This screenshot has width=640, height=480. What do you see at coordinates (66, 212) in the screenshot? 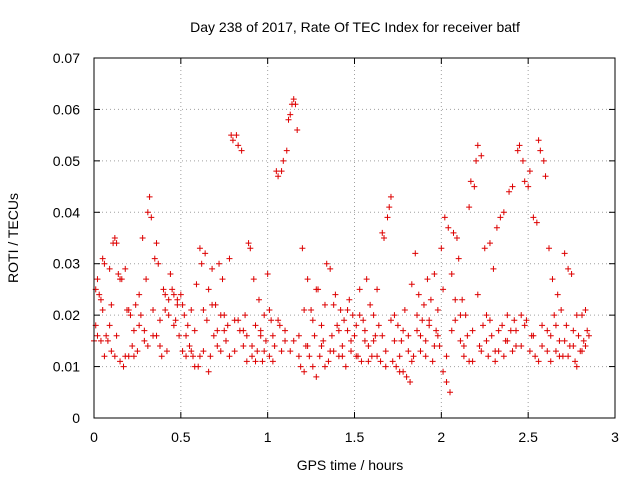
I see `y-tick-label: 0.04` at bounding box center [66, 212].